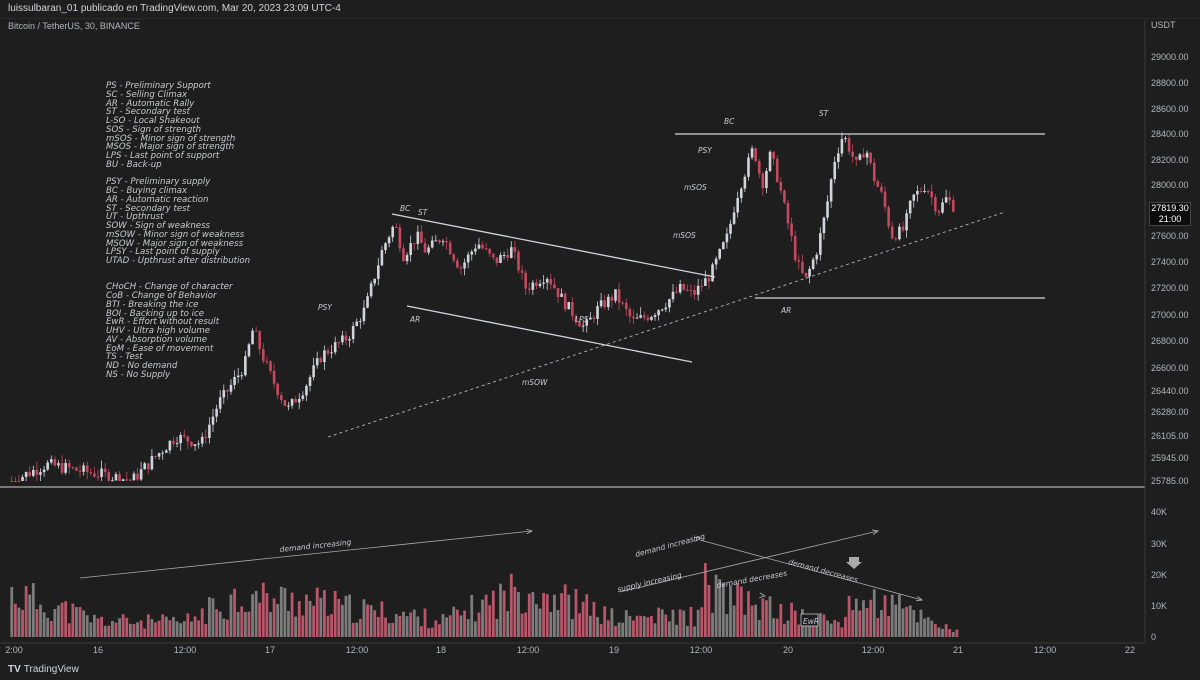  What do you see at coordinates (423, 212) in the screenshot?
I see `annotation-st1: ST` at bounding box center [423, 212].